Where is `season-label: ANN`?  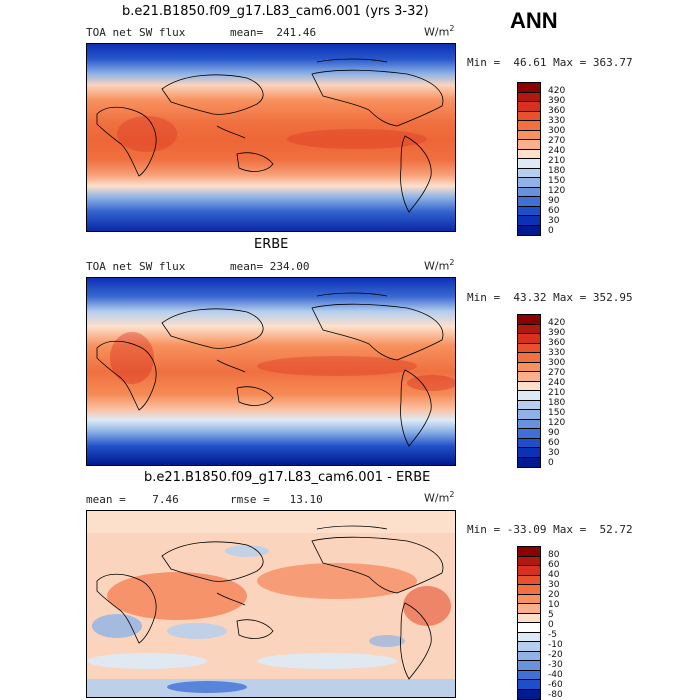 season-label: ANN is located at coordinates (534, 20).